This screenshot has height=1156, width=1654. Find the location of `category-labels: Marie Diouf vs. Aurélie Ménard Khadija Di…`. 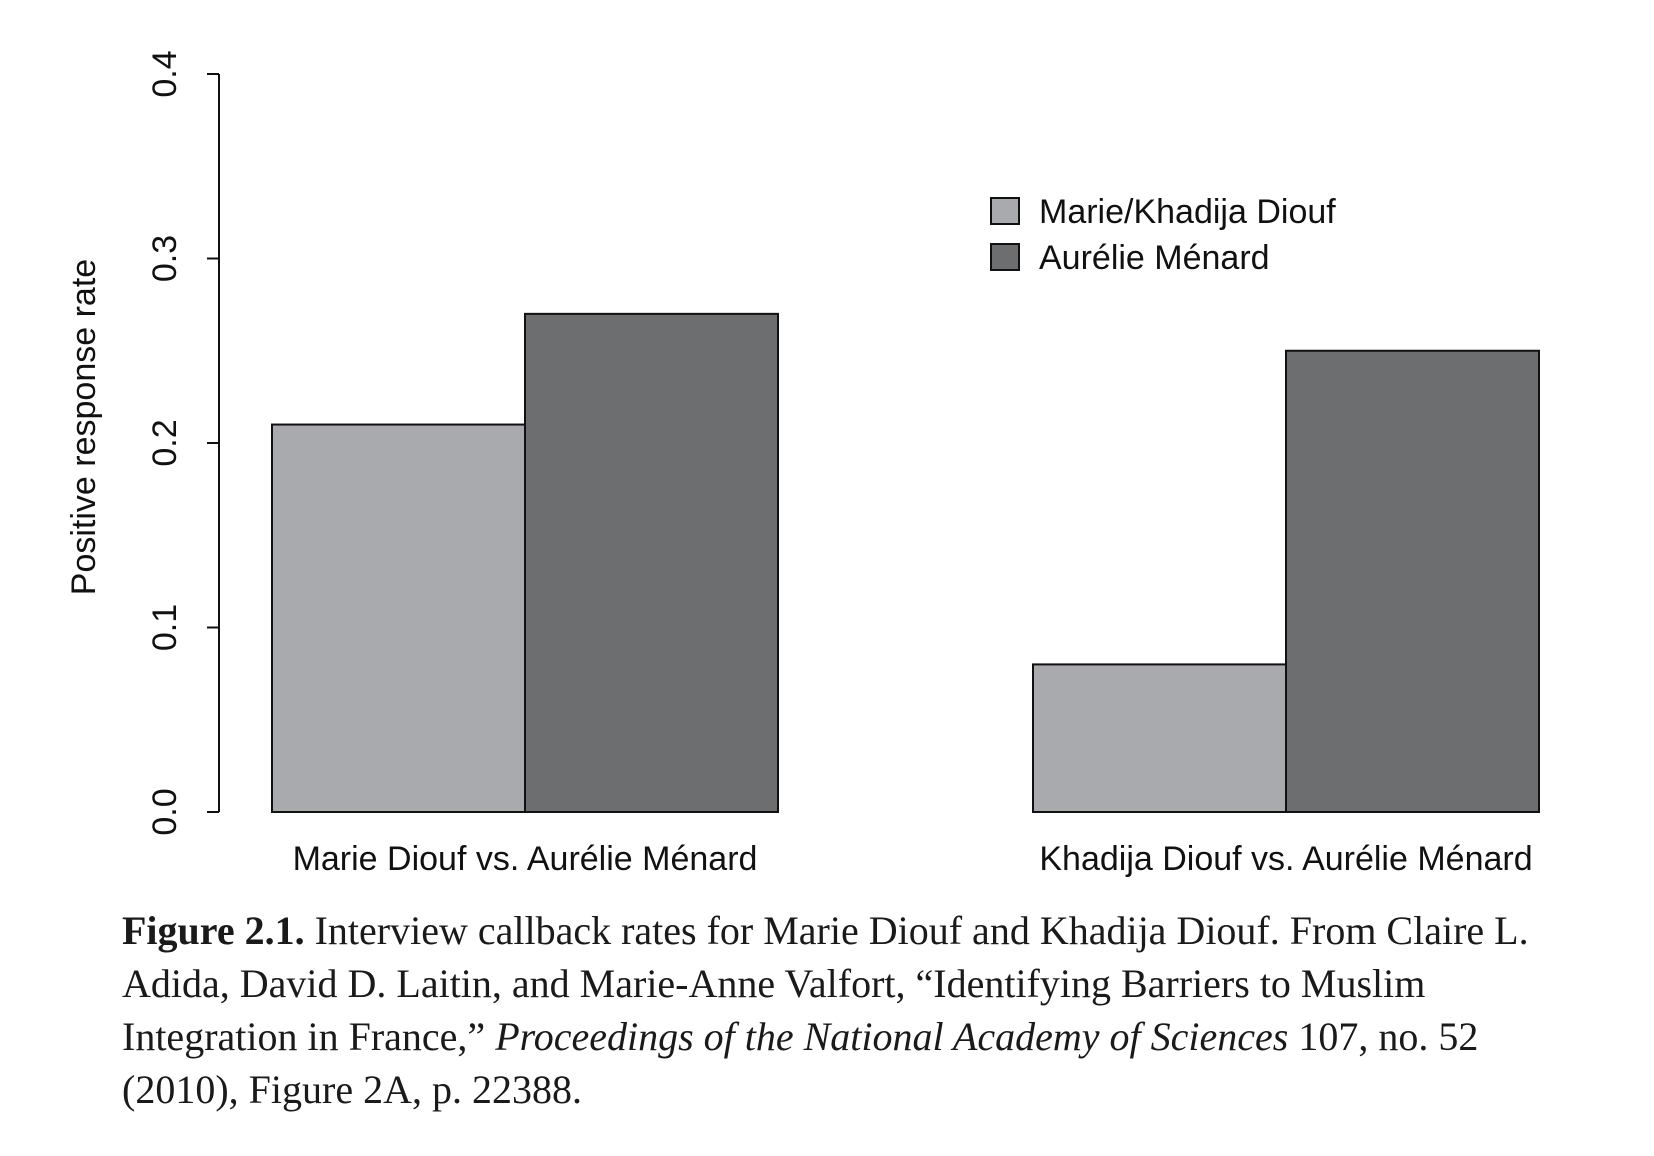

category-labels: Marie Diouf vs. Aurélie Ménard Khadija Di… is located at coordinates (913, 859).